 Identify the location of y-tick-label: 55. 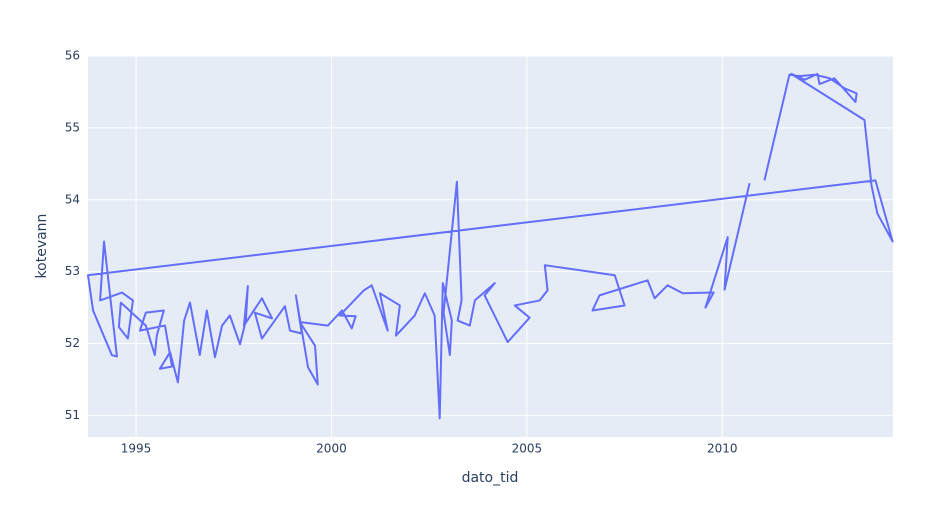
(72, 127).